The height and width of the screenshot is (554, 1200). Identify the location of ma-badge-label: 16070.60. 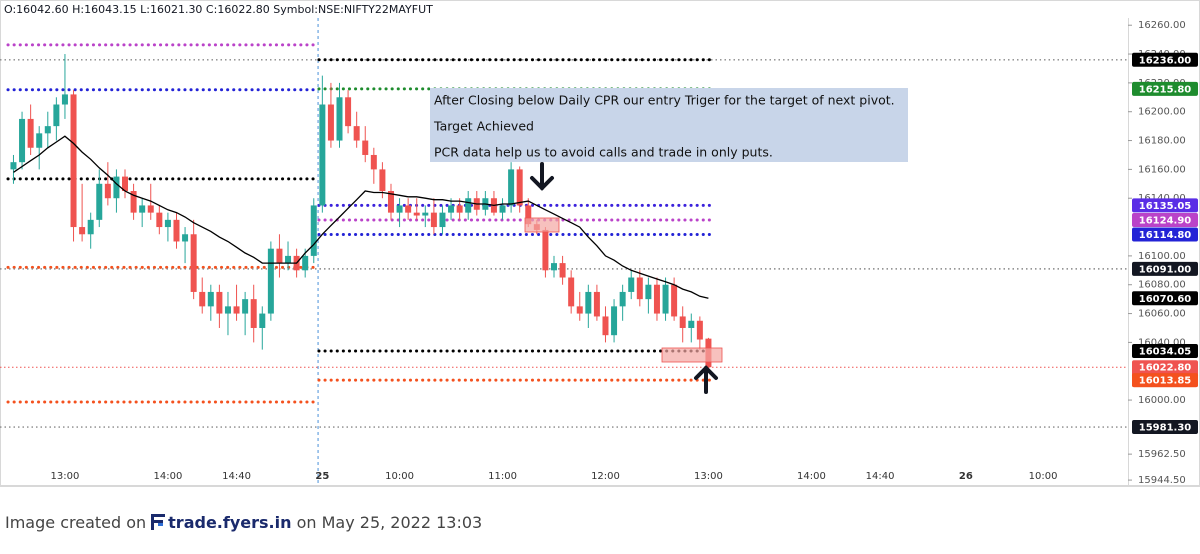
(1165, 299).